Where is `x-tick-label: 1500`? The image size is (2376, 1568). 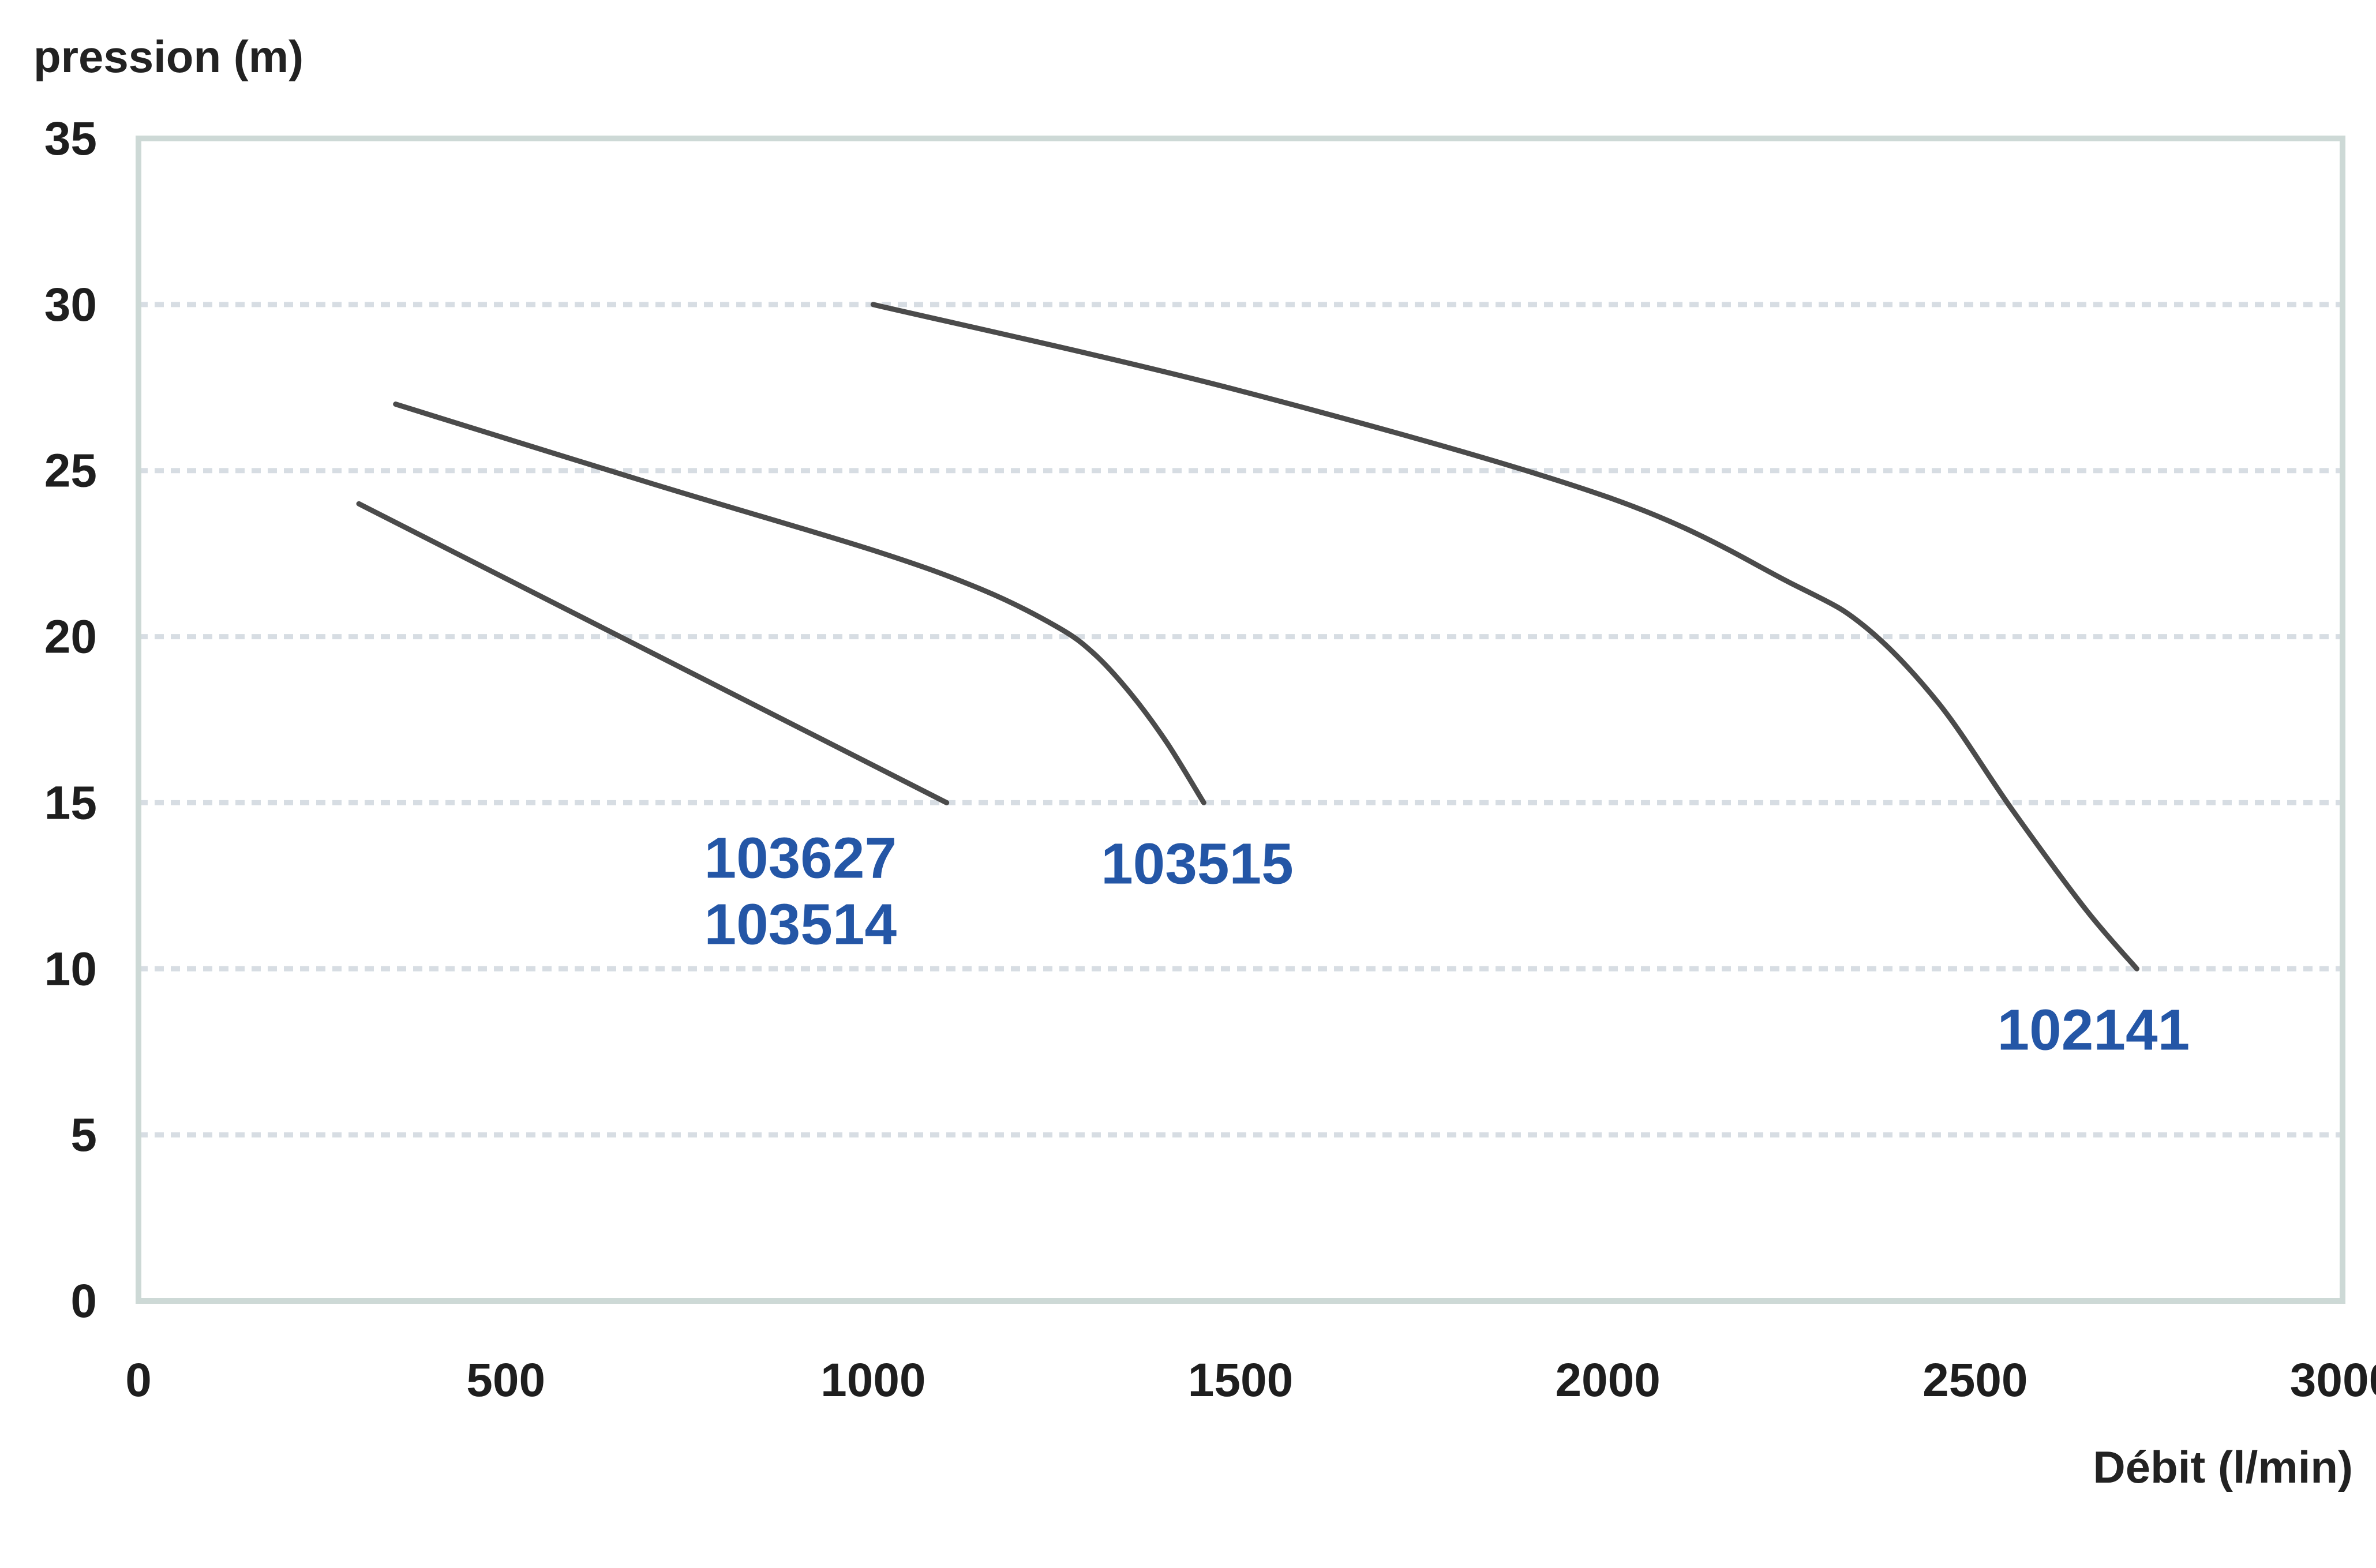 x-tick-label: 1500 is located at coordinates (1240, 1380).